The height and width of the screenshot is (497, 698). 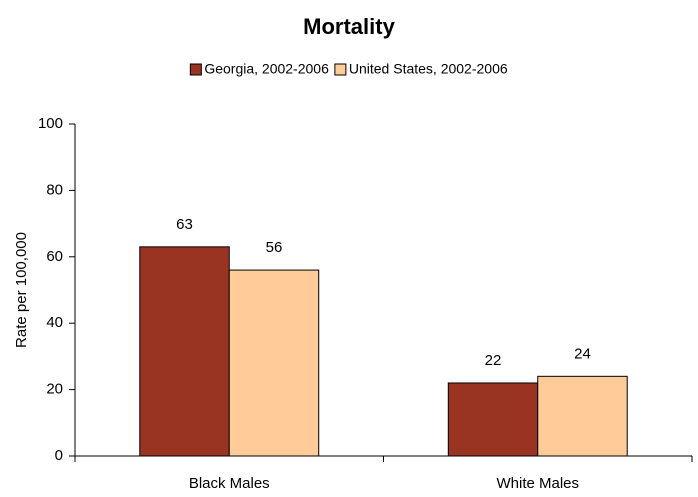 I want to click on x-tick-label: Black Males, so click(x=229, y=483).